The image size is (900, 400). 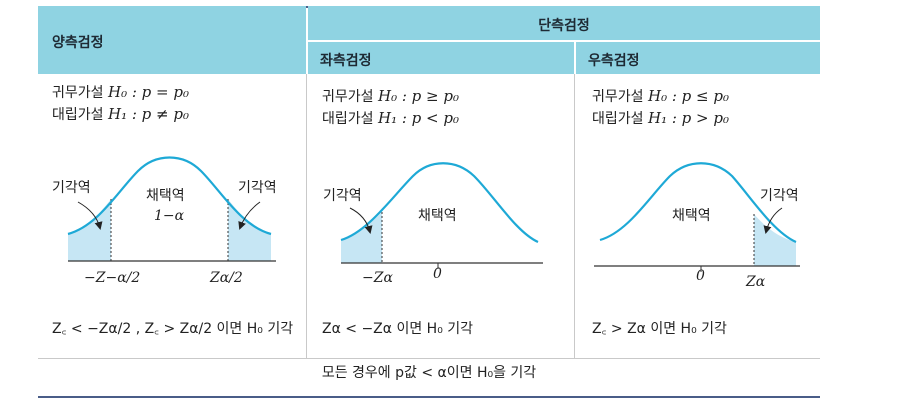 I want to click on right-tail-shade, so click(x=775, y=240).